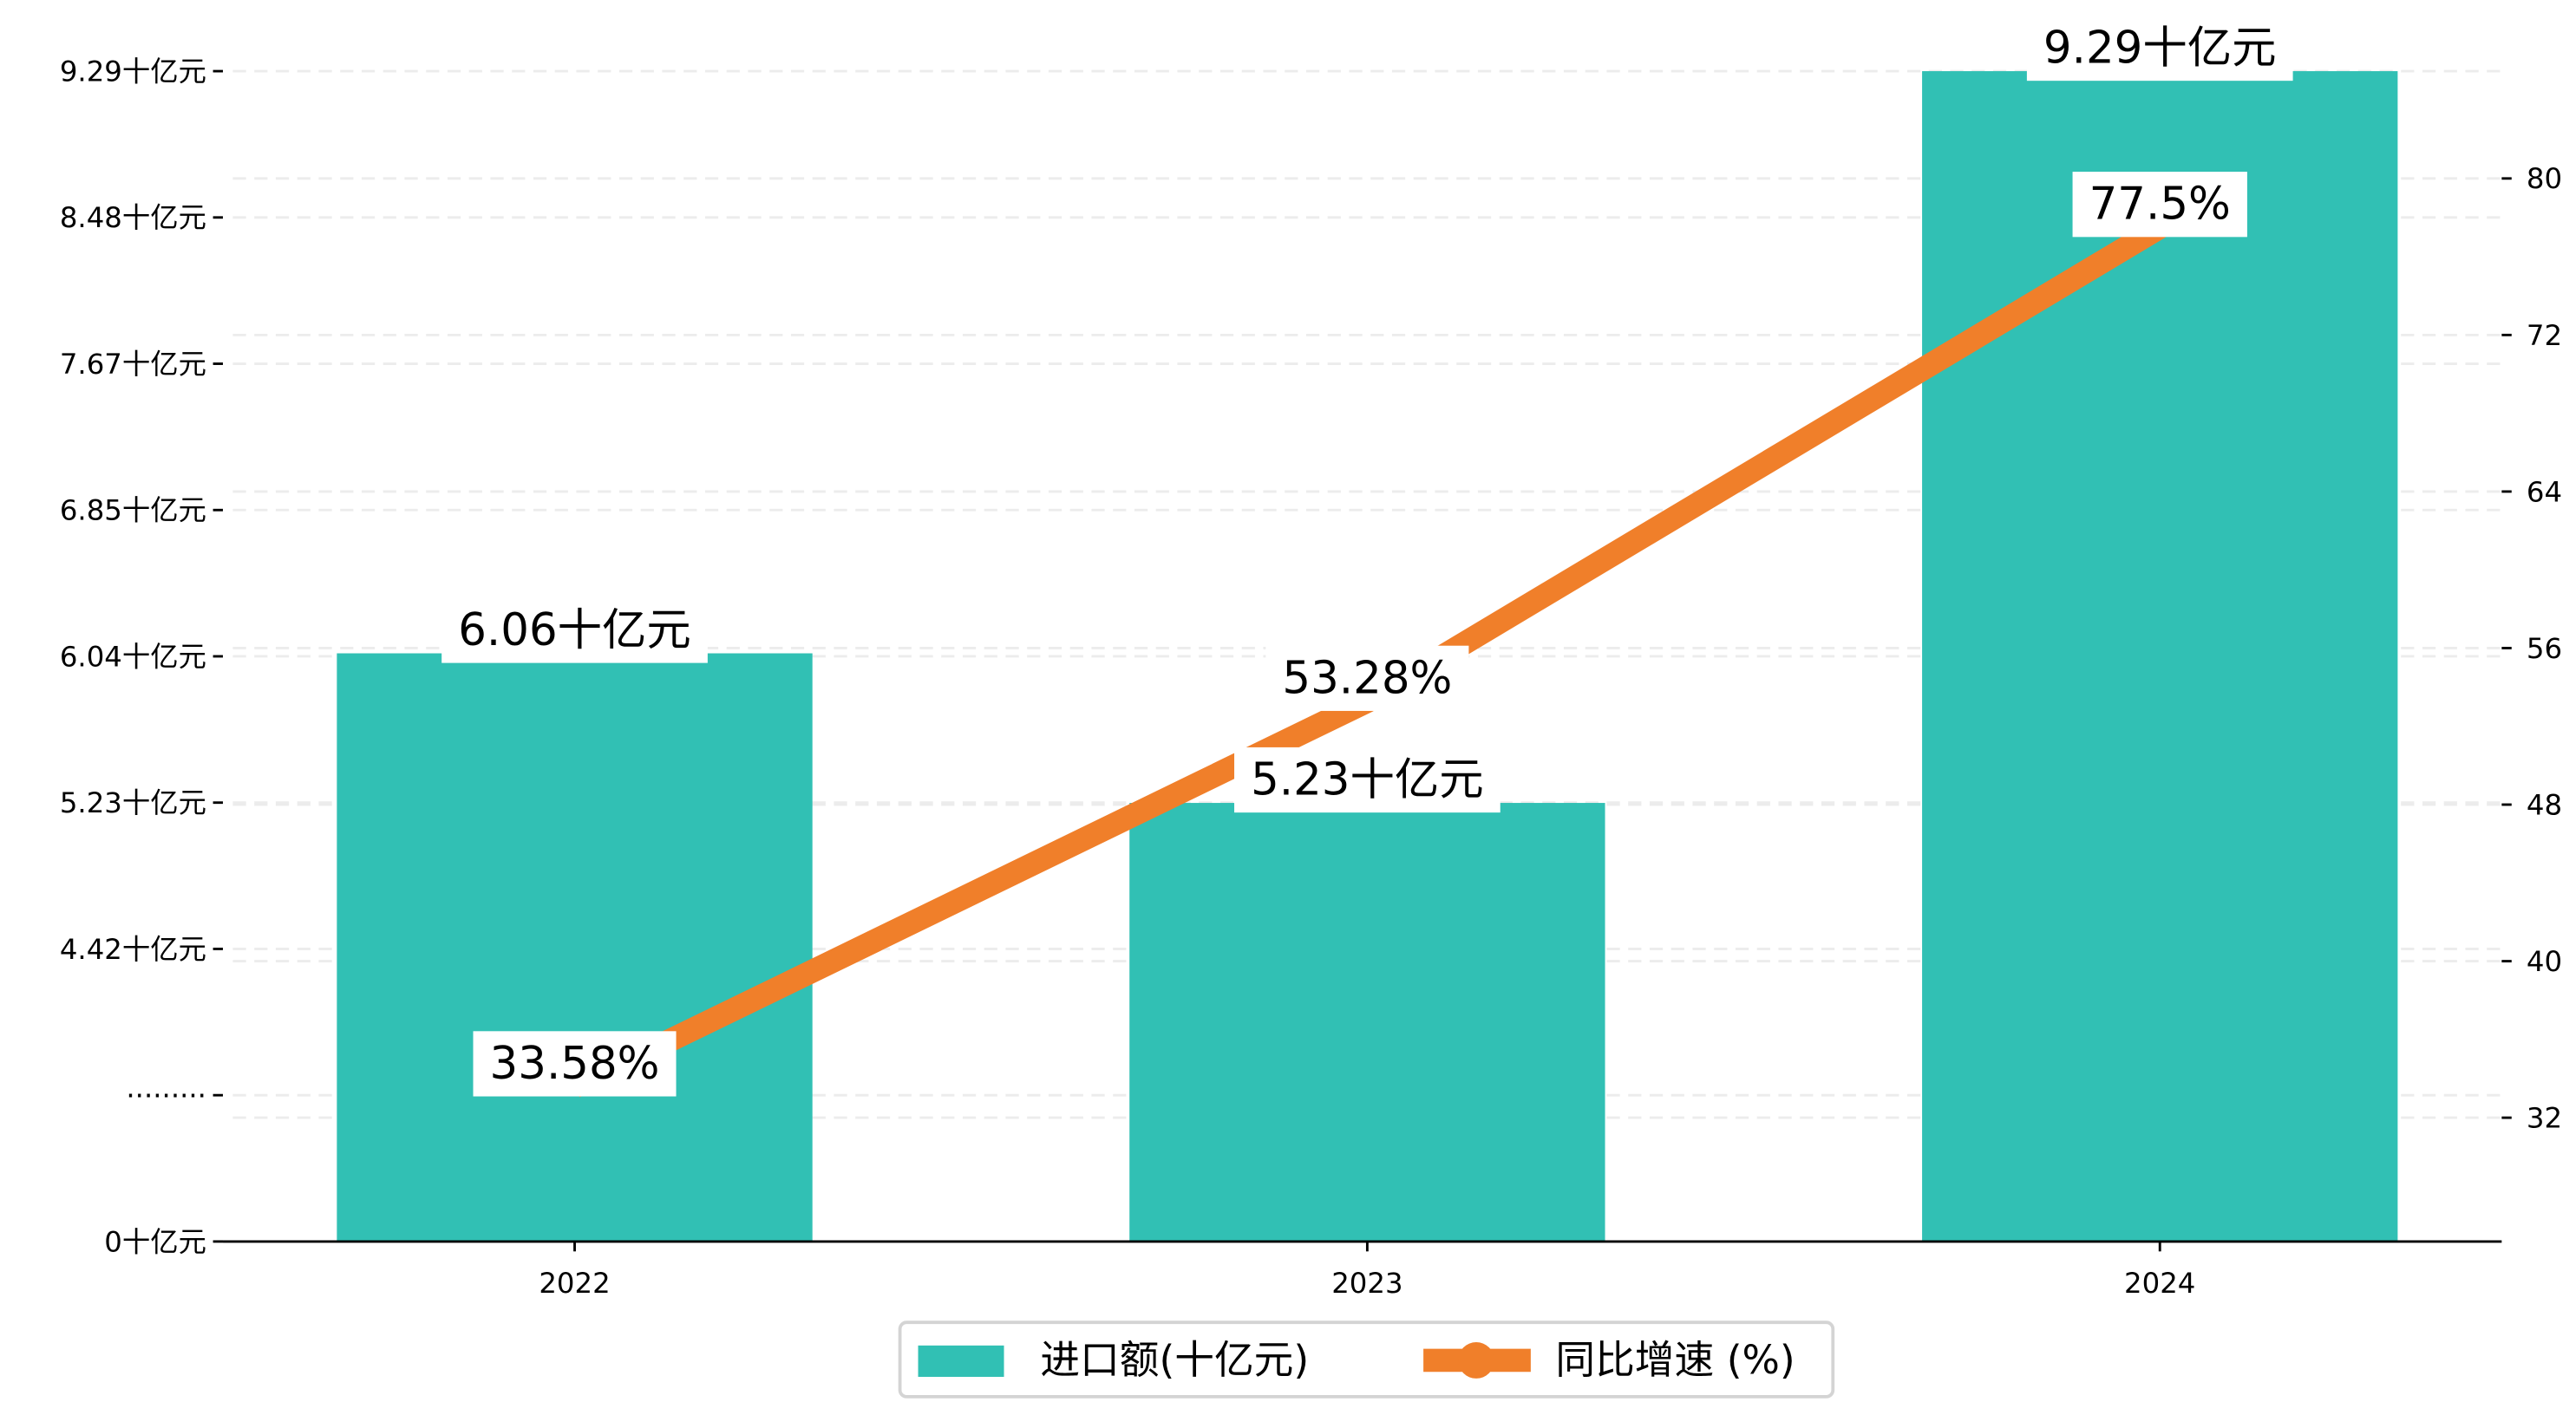 This screenshot has width=2576, height=1415. I want to click on x-tick-label: 2023, so click(1366, 1283).